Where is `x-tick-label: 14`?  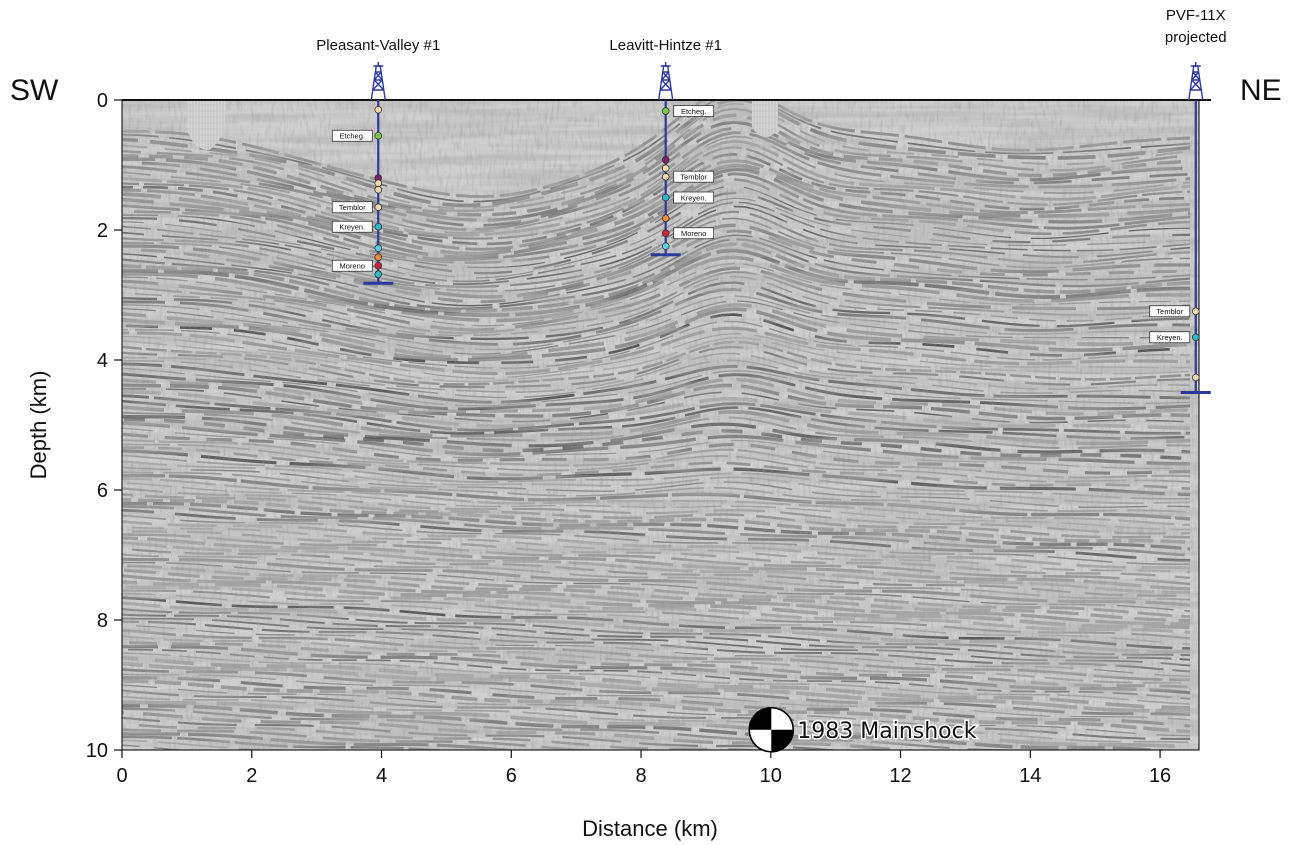
x-tick-label: 14 is located at coordinates (1030, 776).